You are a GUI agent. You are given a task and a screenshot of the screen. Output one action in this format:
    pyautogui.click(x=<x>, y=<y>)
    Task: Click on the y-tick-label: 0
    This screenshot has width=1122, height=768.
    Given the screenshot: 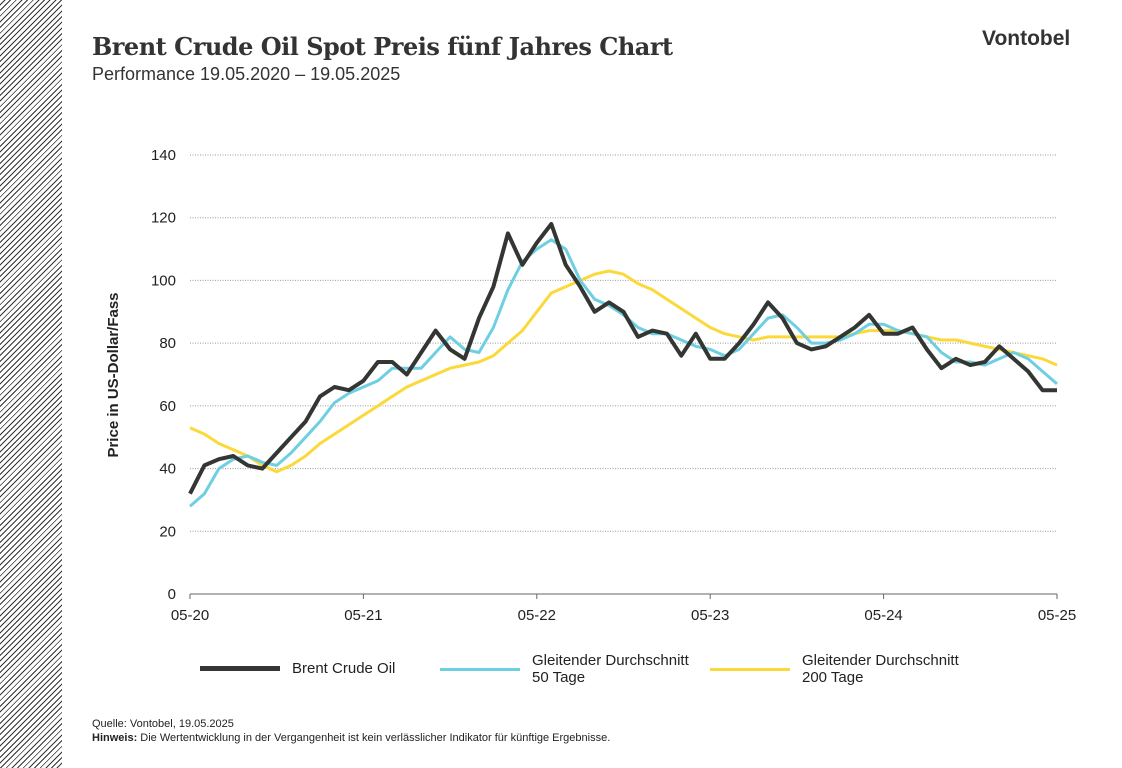 What is the action you would take?
    pyautogui.click(x=172, y=594)
    